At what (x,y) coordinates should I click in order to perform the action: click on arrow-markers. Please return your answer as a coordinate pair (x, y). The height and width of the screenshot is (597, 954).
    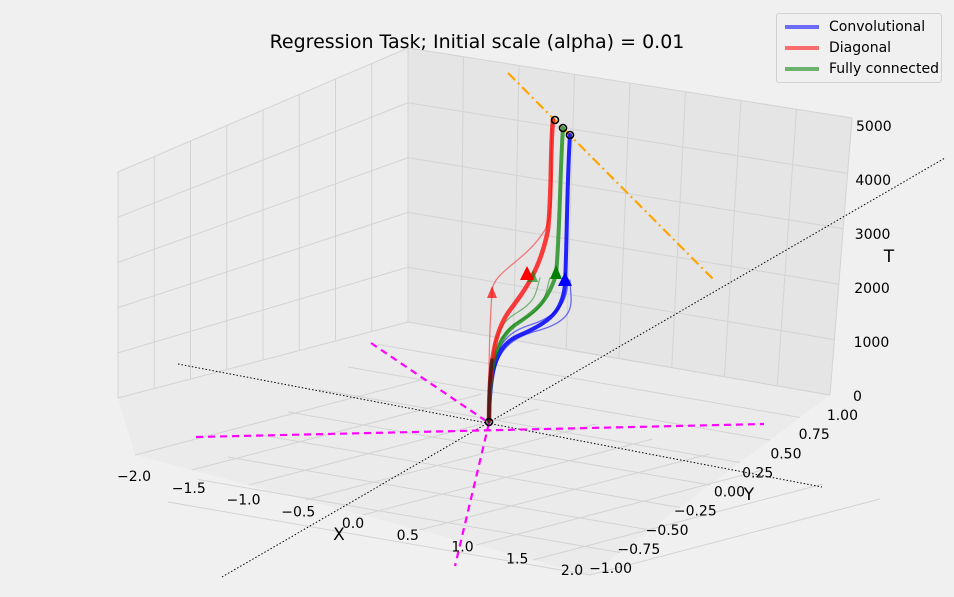
    Looking at the image, I should click on (529, 281).